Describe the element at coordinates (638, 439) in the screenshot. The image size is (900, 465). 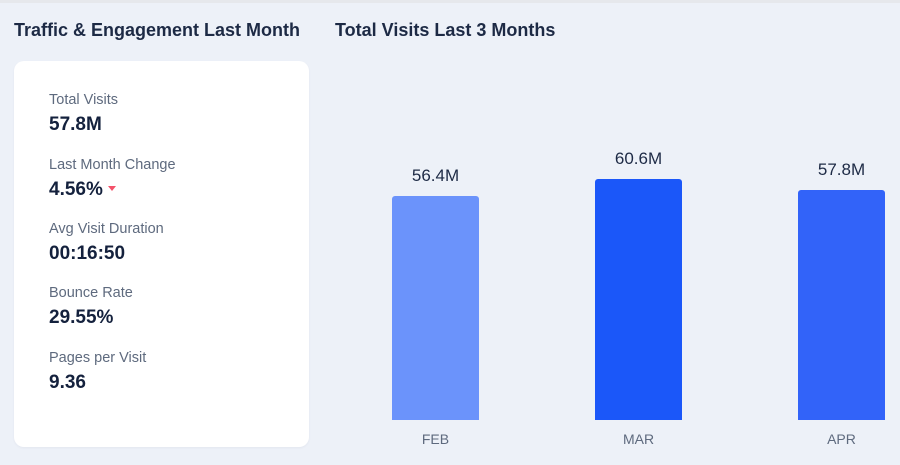
I see `month-label-mar: MAR` at that location.